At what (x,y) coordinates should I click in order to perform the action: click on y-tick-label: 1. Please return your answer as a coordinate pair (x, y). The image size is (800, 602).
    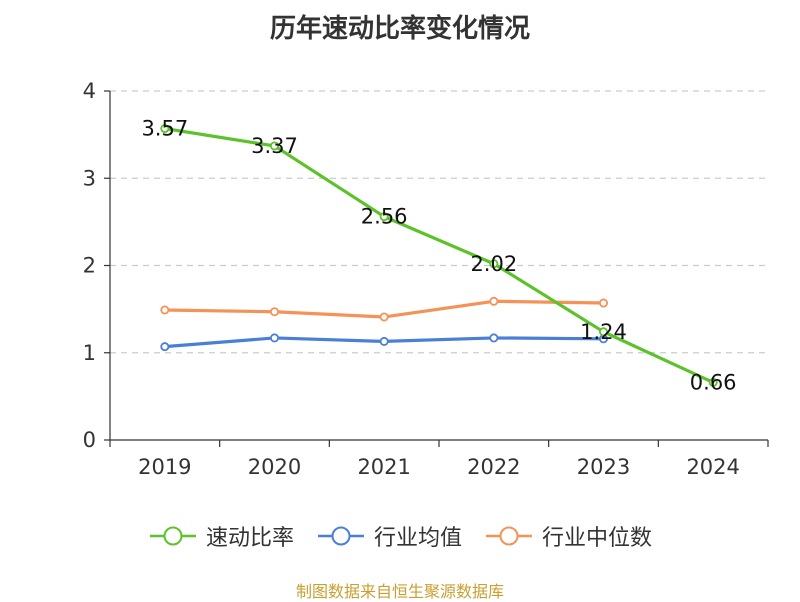
    Looking at the image, I should click on (89, 353).